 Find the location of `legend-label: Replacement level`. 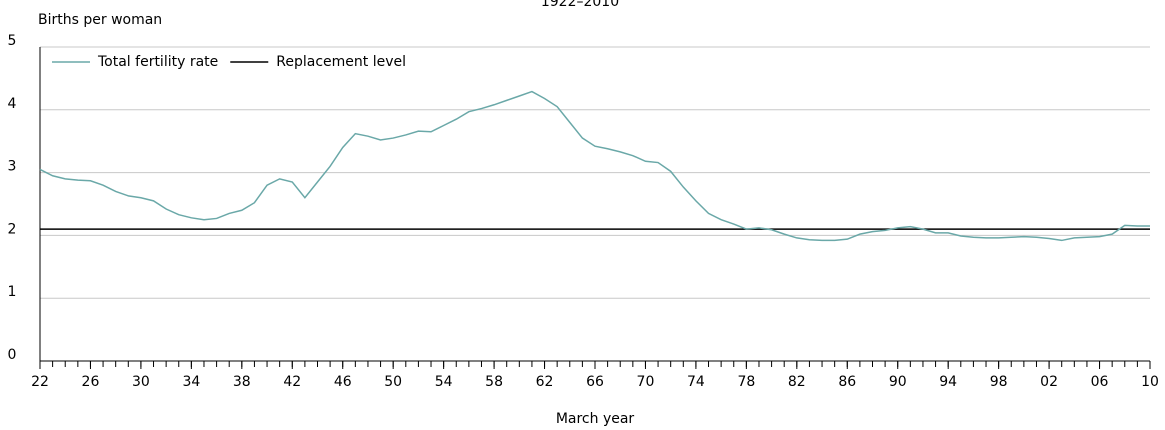

legend-label: Replacement level is located at coordinates (341, 62).